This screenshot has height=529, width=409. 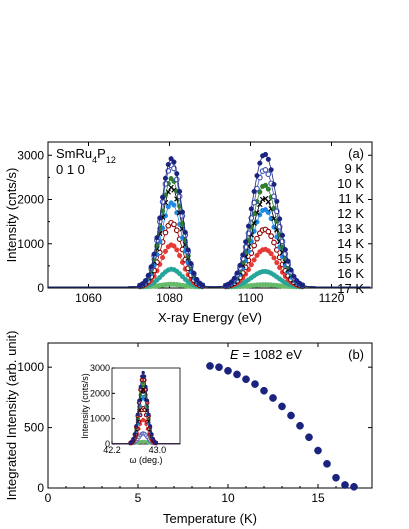 I want to click on panel-label: (a), so click(x=356, y=153).